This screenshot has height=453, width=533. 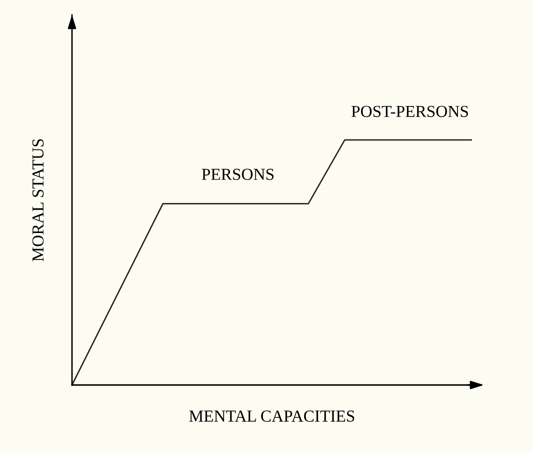 I want to click on annotation: PERSONS, so click(x=238, y=174).